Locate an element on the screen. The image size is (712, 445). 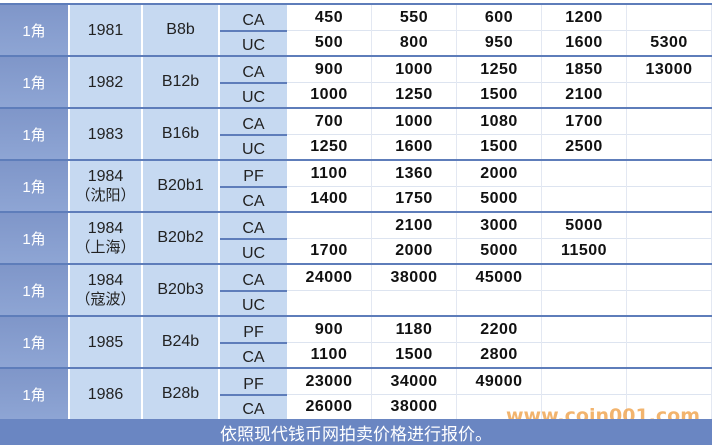
price-row: 900 1000 1250 1850 13000 is located at coordinates (499, 70).